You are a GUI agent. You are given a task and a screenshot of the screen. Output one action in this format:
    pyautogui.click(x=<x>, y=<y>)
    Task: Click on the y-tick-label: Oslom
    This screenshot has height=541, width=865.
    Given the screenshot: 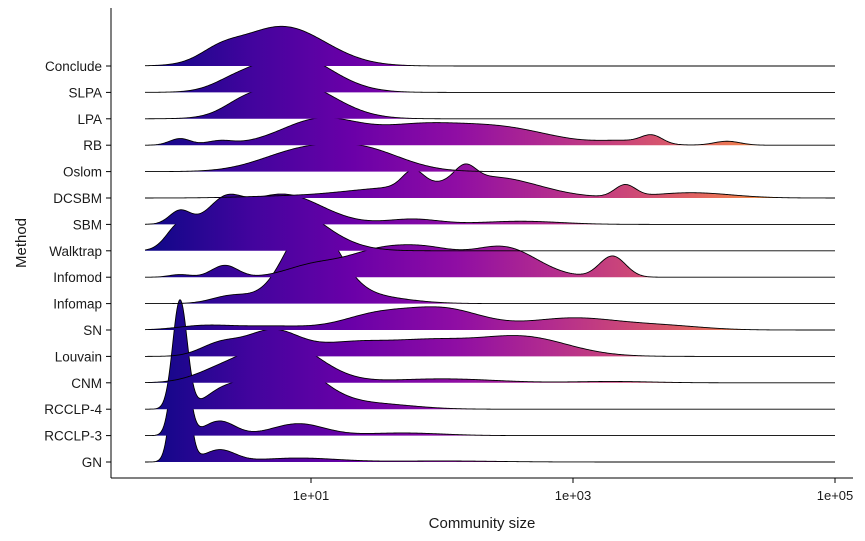 What is the action you would take?
    pyautogui.click(x=82, y=172)
    